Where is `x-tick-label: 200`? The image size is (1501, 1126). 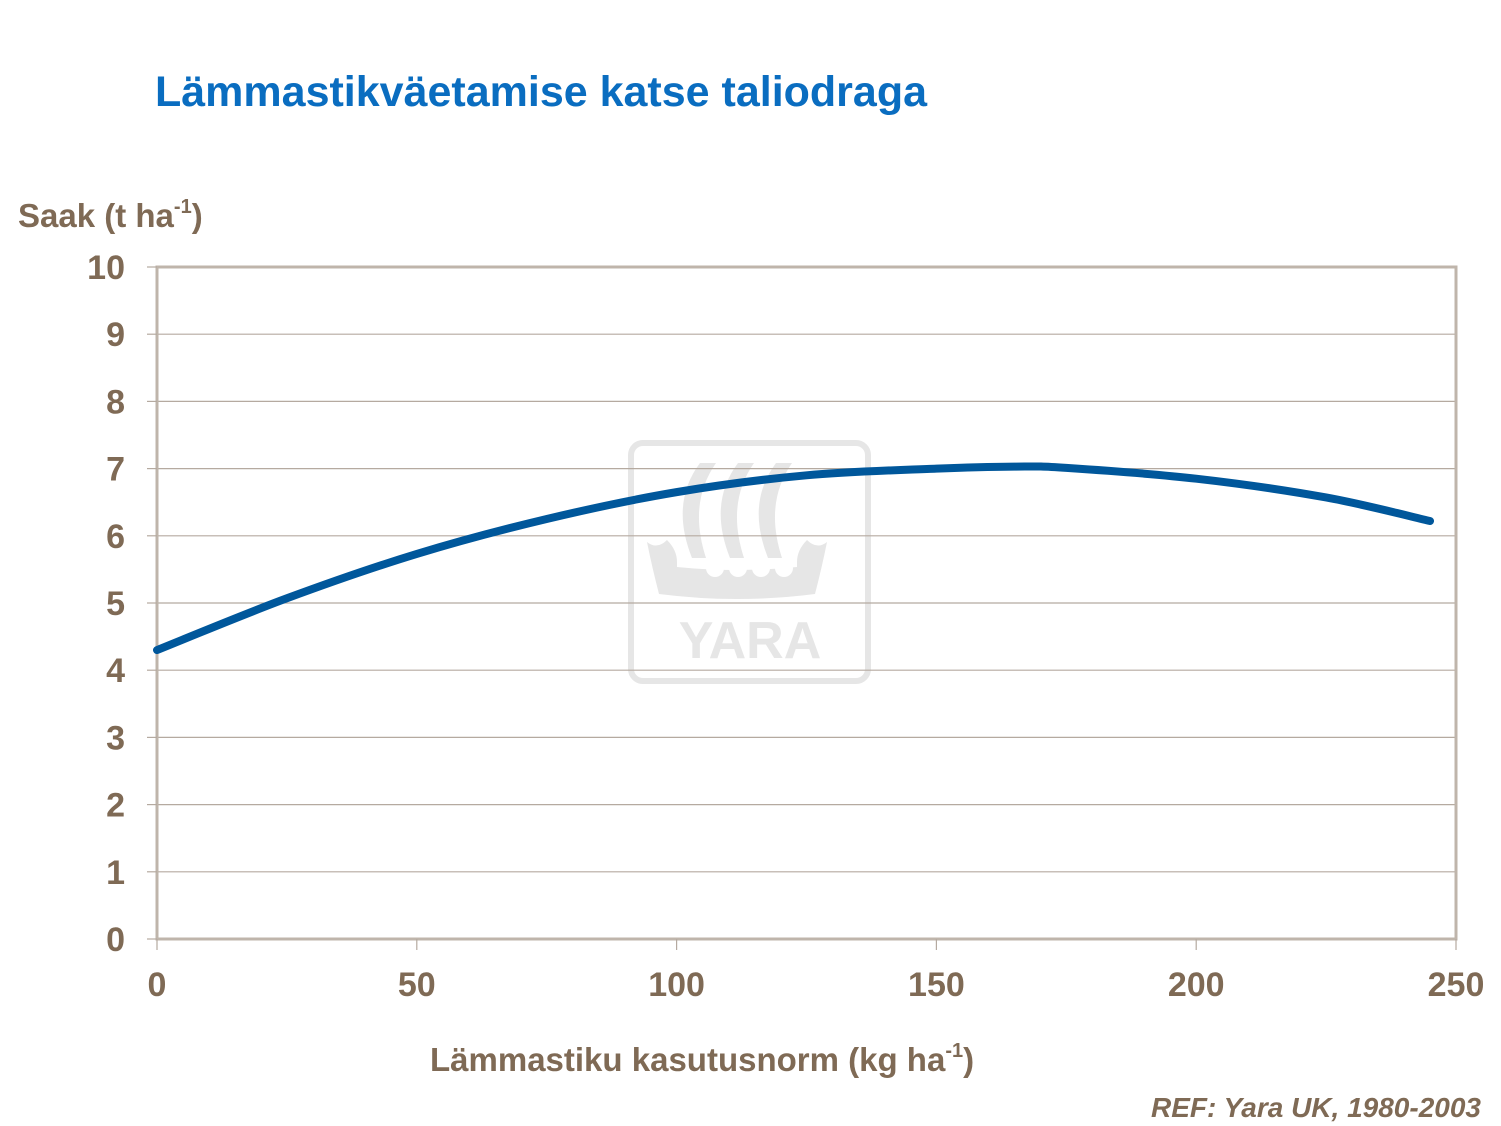 x-tick-label: 200 is located at coordinates (1196, 985).